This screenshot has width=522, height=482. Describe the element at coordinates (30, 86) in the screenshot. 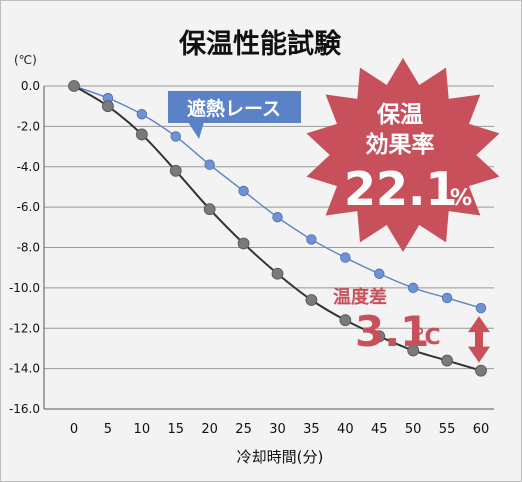

I see `y-tick-label: 0.0` at that location.